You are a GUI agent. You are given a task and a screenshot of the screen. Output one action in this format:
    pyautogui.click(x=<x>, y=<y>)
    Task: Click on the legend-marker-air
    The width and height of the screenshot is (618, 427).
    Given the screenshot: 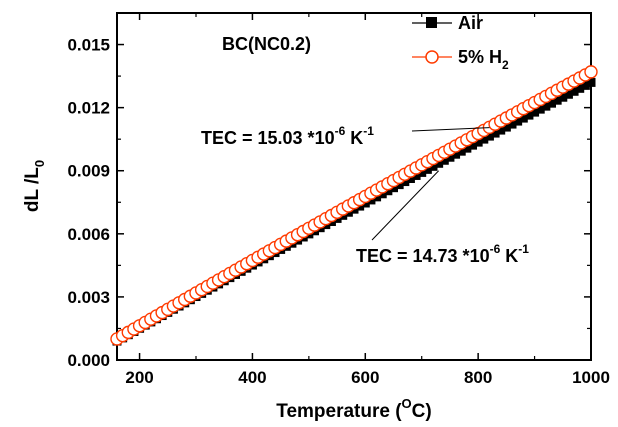 What is the action you would take?
    pyautogui.click(x=431, y=22)
    